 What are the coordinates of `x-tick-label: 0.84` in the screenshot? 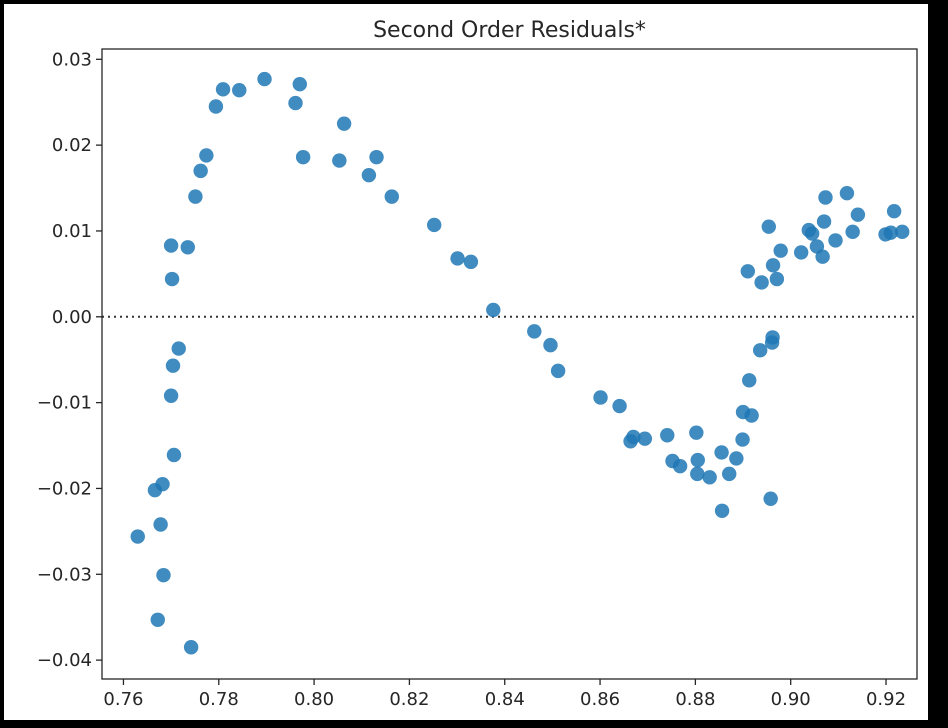 It's located at (505, 699).